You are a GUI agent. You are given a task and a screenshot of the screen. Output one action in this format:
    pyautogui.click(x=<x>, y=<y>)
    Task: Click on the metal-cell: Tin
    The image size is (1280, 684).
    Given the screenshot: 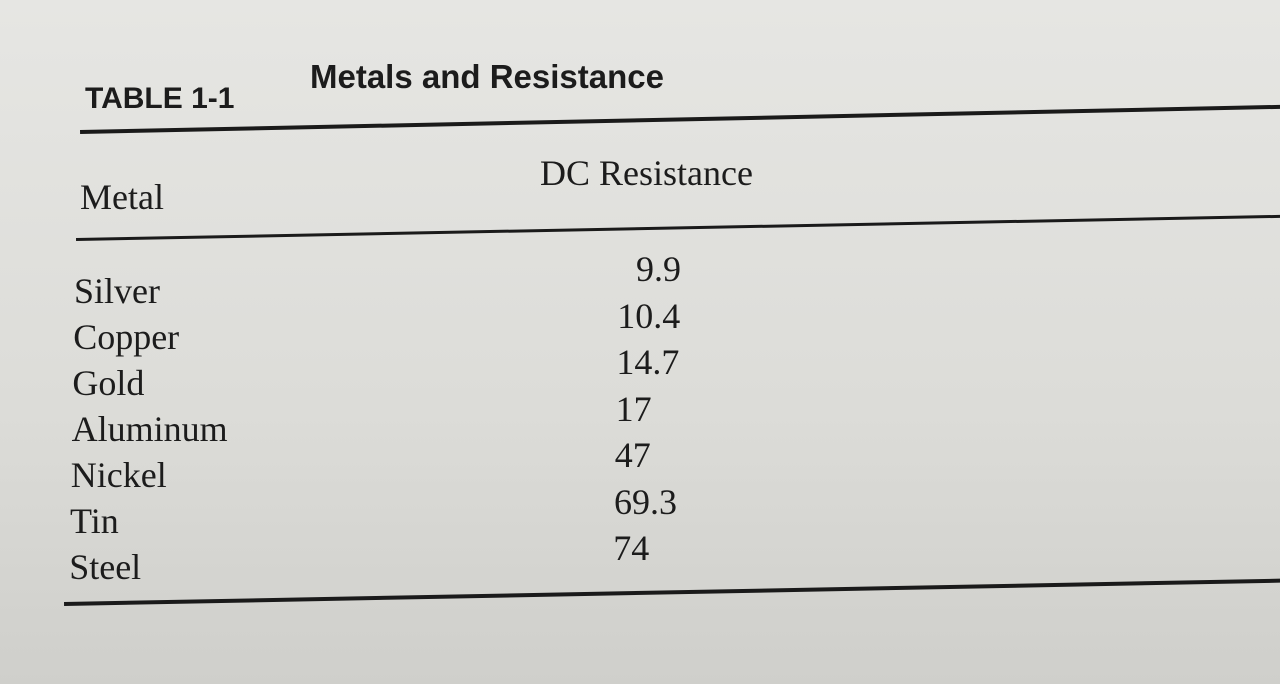 What is the action you would take?
    pyautogui.click(x=94, y=521)
    